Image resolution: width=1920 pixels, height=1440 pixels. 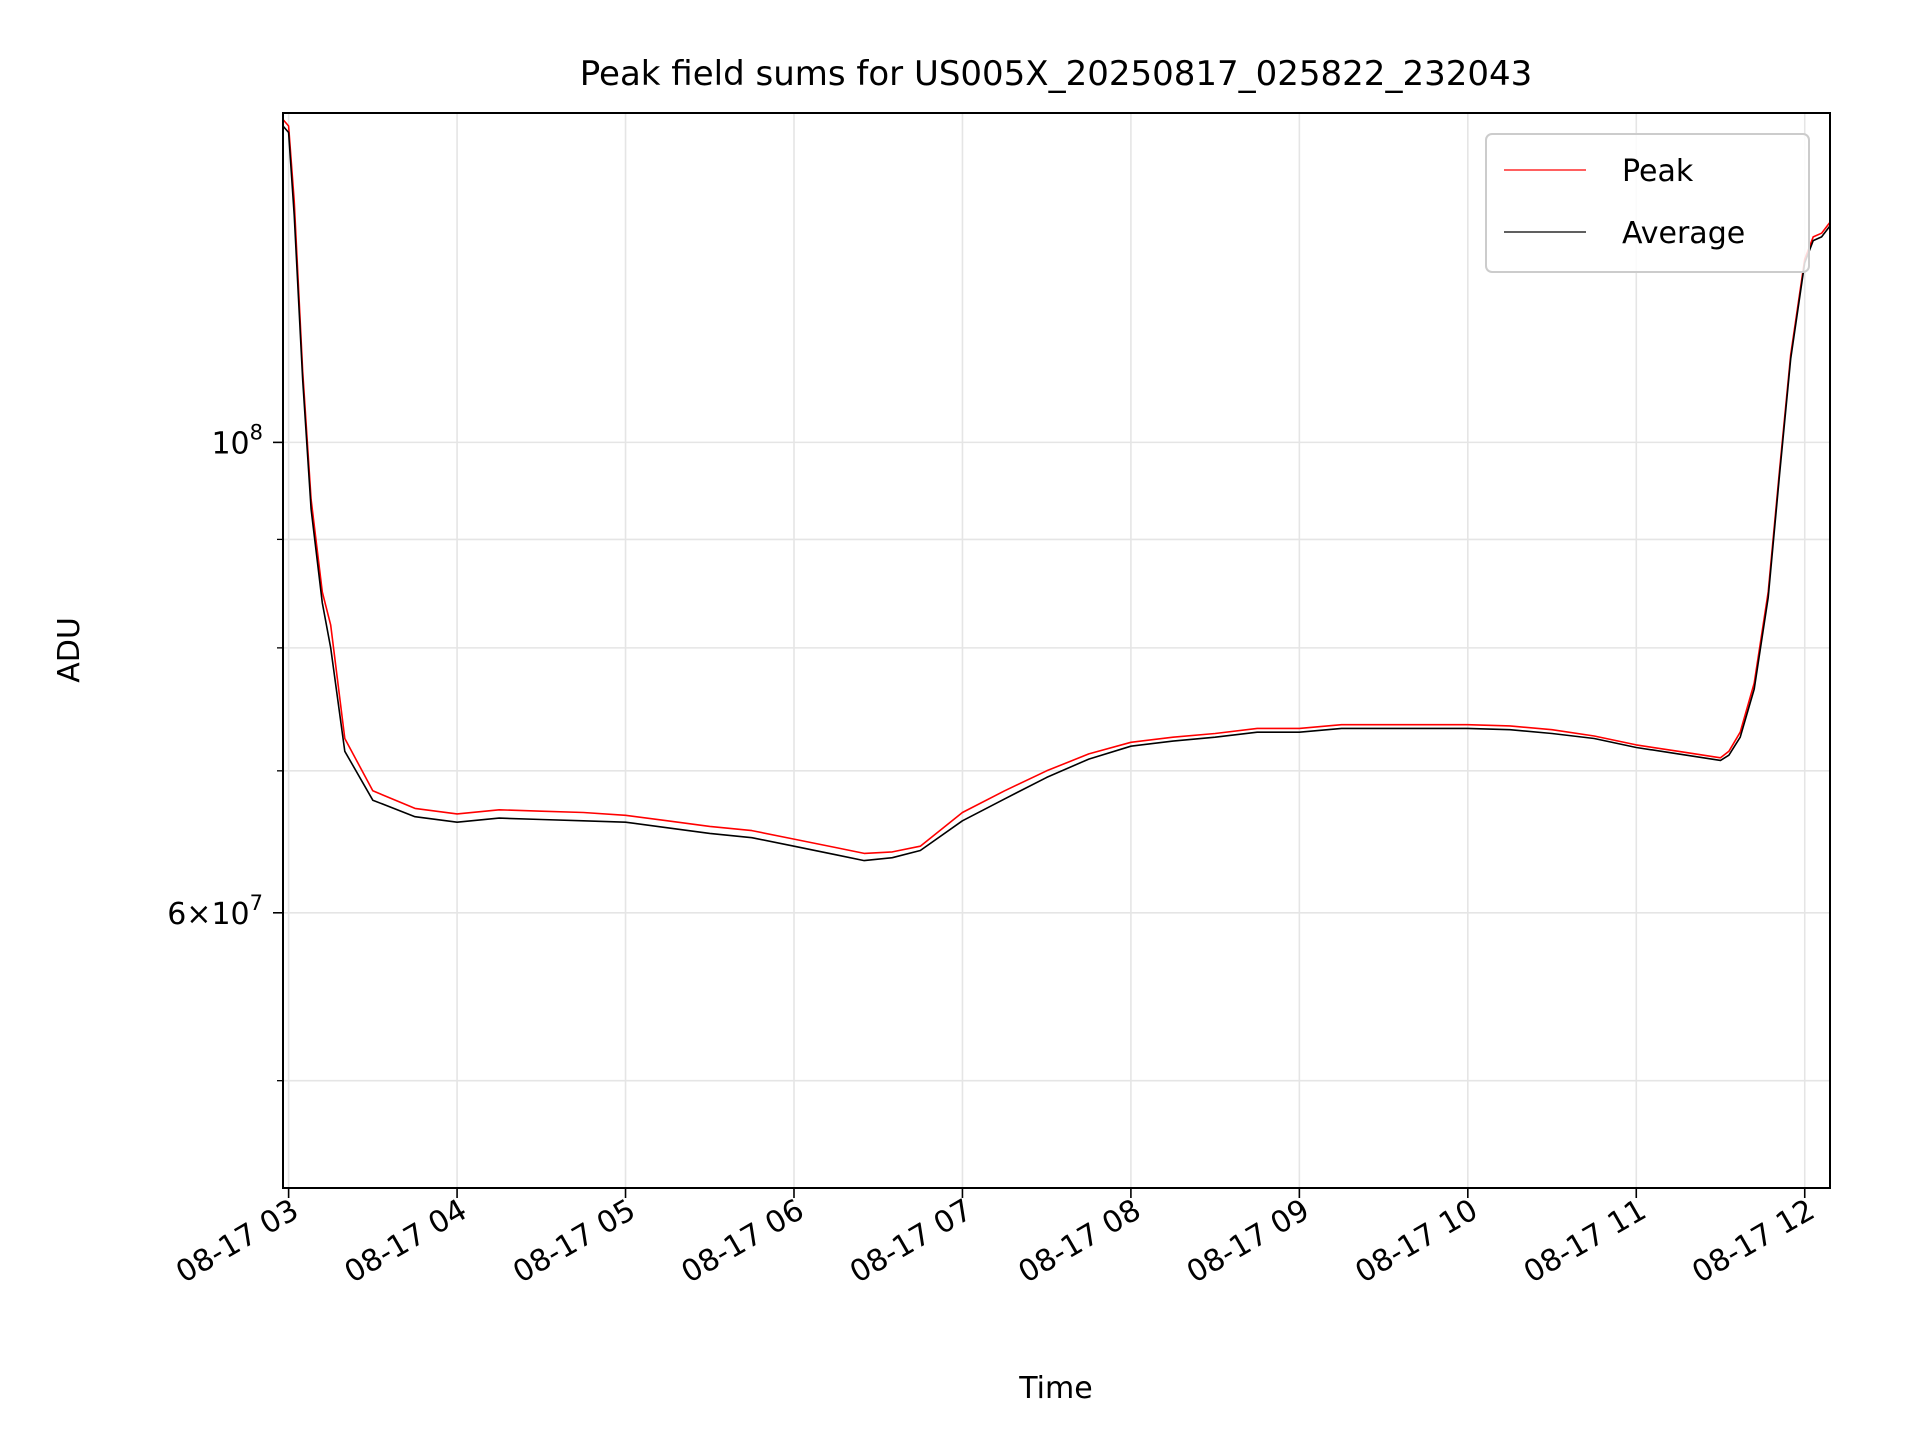 What do you see at coordinates (1055, 1388) in the screenshot?
I see `x-axis-label: Time` at bounding box center [1055, 1388].